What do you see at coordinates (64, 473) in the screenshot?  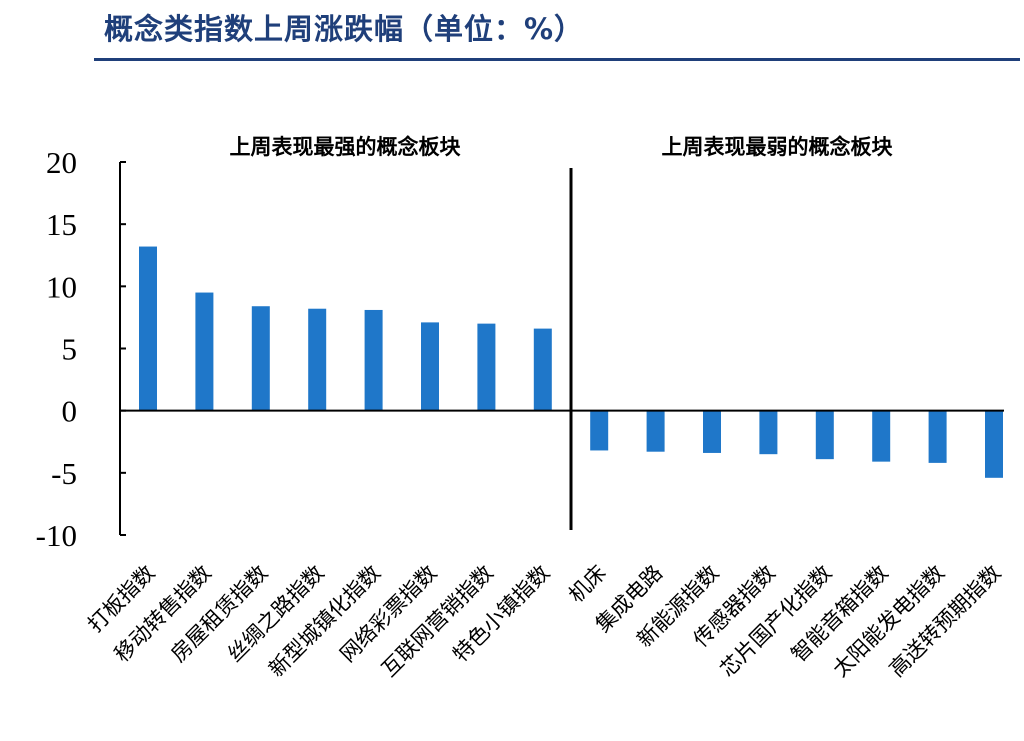 I see `y-tick-label: -5` at bounding box center [64, 473].